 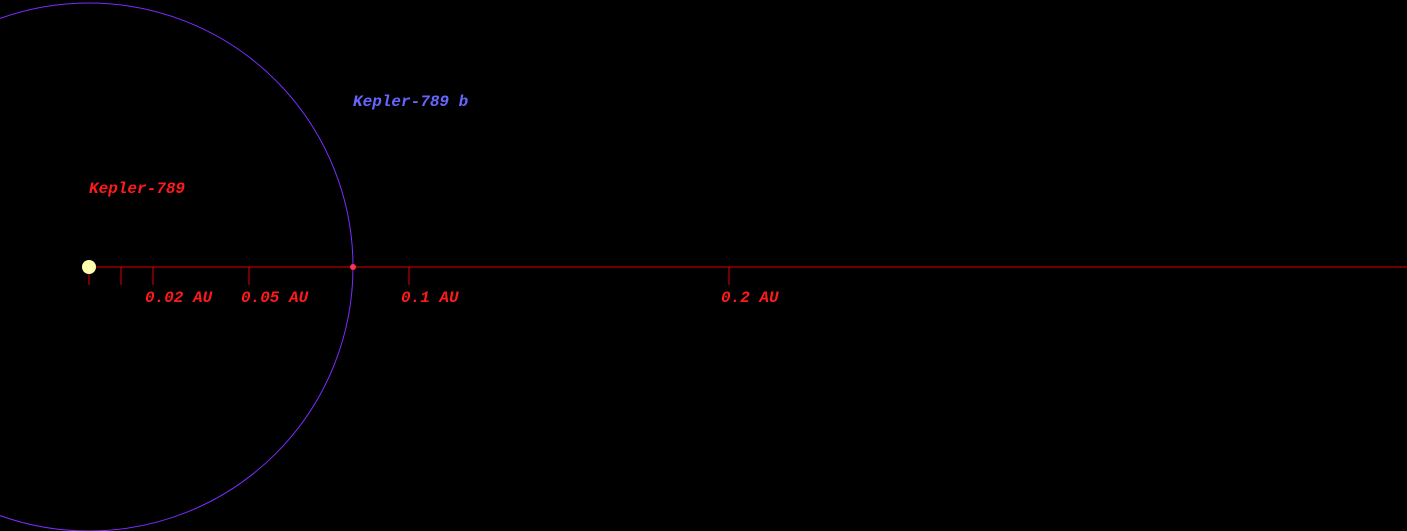 I want to click on scale-tick-label: 0.05 AU, so click(x=275, y=298).